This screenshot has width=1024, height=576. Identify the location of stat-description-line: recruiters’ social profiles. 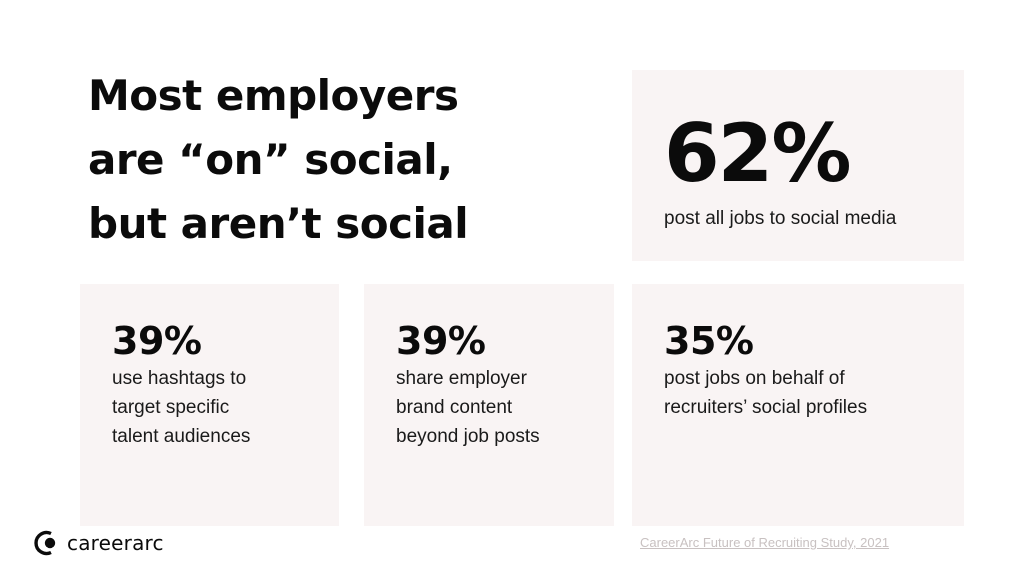
(766, 407).